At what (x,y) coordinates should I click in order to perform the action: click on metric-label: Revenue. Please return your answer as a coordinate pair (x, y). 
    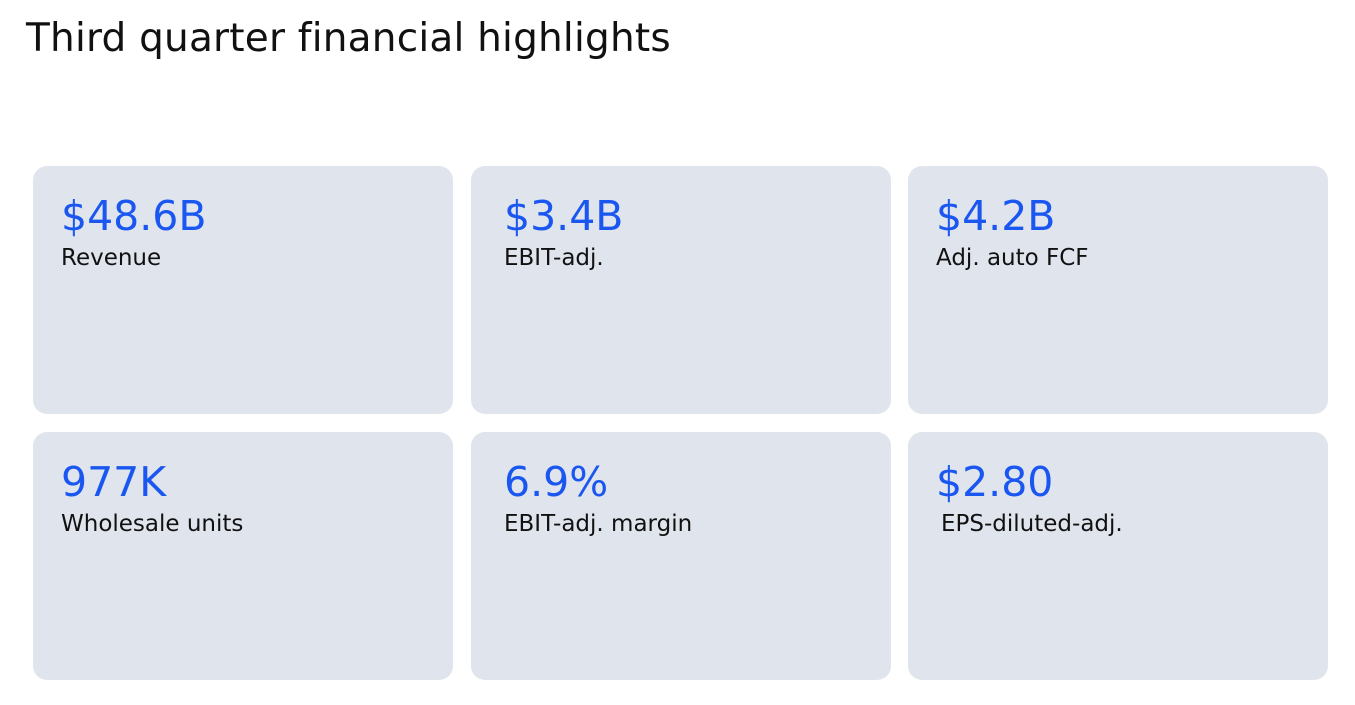
    Looking at the image, I should click on (111, 258).